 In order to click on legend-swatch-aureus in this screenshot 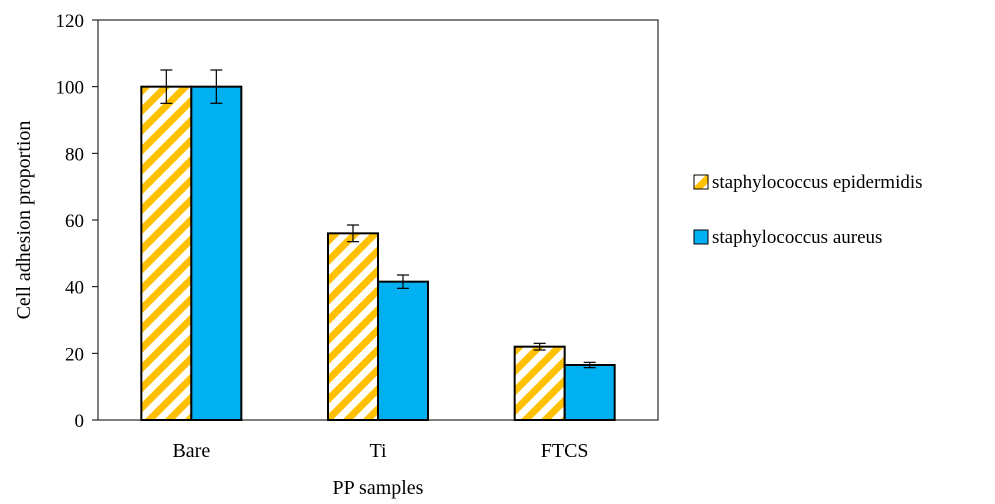, I will do `click(701, 237)`.